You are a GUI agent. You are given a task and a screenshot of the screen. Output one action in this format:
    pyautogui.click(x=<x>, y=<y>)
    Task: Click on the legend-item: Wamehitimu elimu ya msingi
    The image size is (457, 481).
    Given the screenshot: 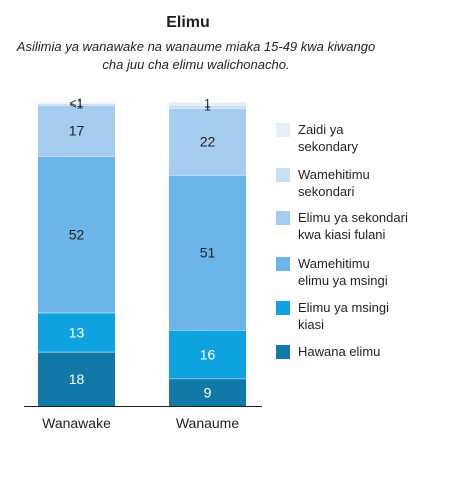 What is the action you would take?
    pyautogui.click(x=362, y=272)
    